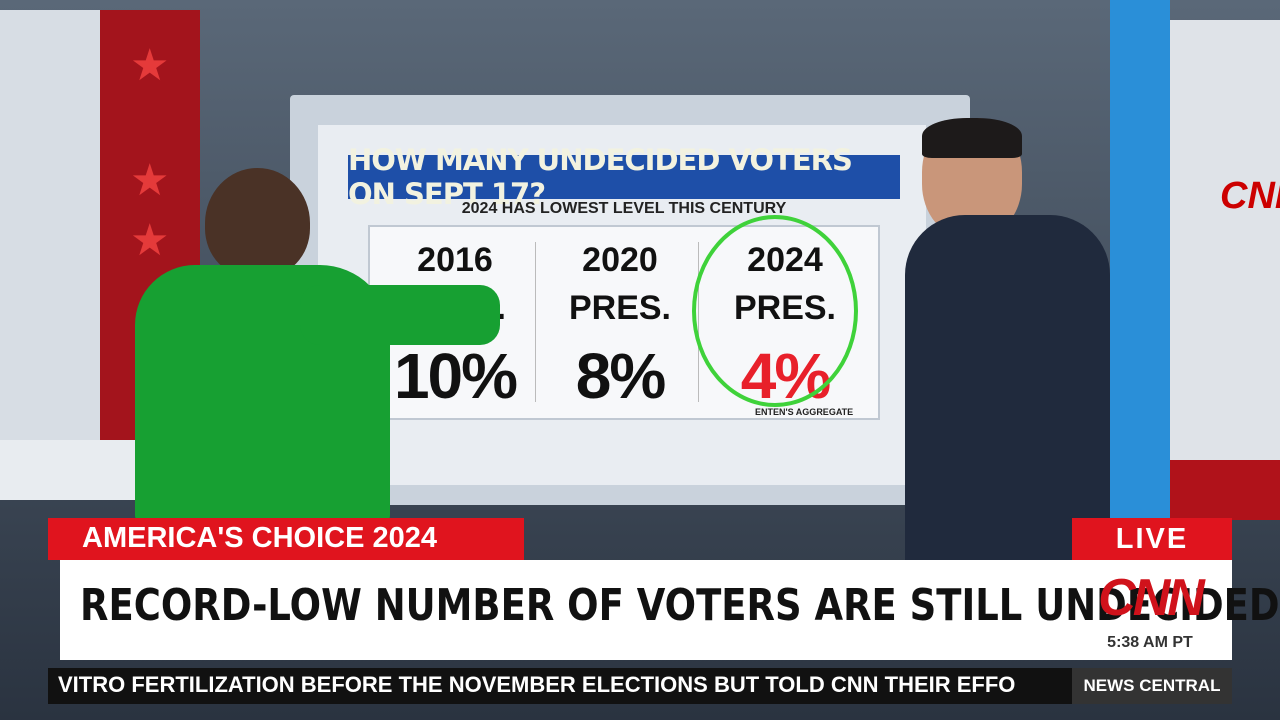 The height and width of the screenshot is (720, 1280). Describe the element at coordinates (621, 376) in the screenshot. I see `value: 8%` at that location.